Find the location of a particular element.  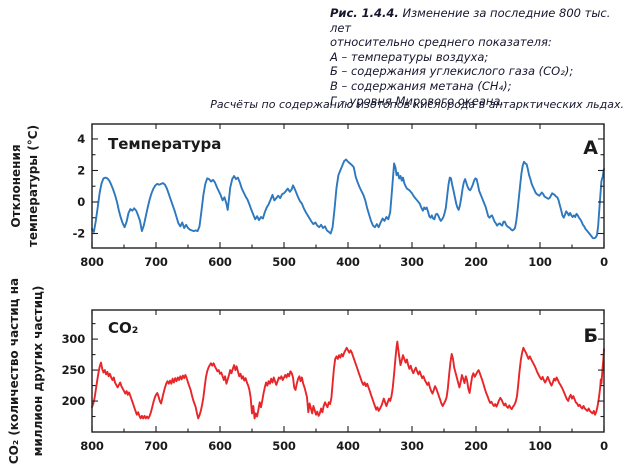

caption-intro-line-2: относительно среднего показателя: is located at coordinates (441, 42).